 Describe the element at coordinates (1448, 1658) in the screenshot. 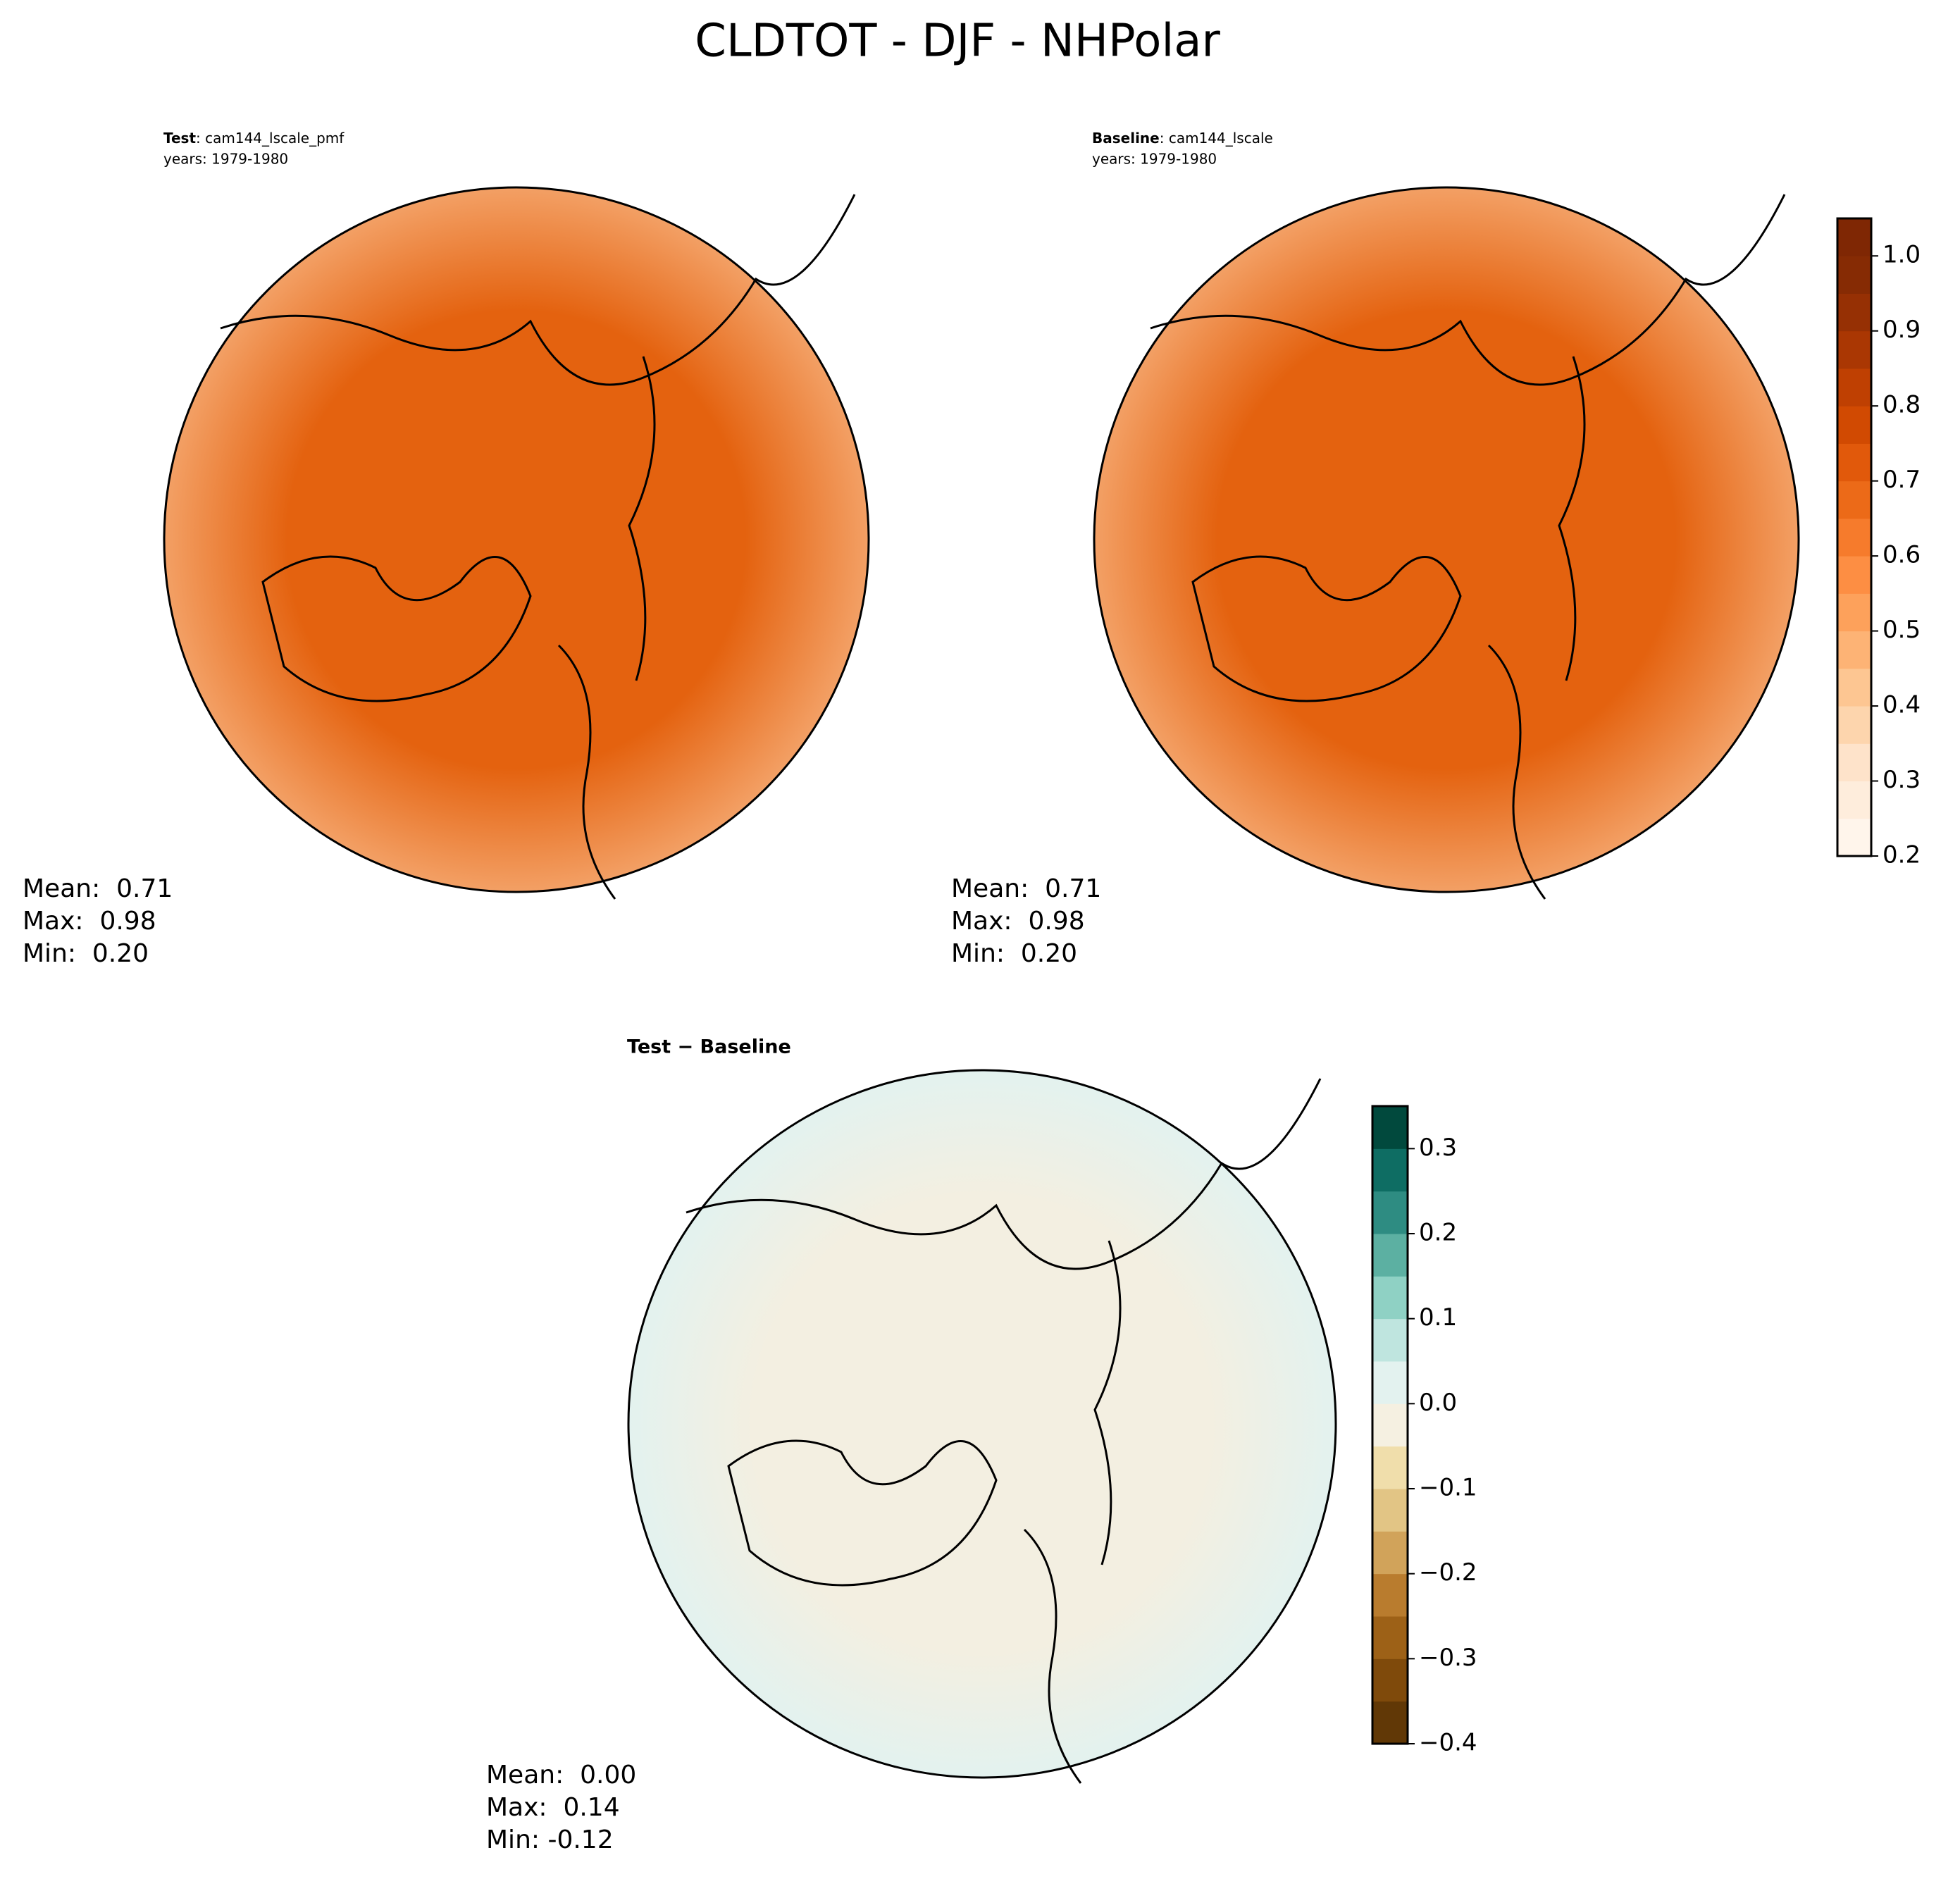

I see `colorbar-tick-label: −0.3` at that location.